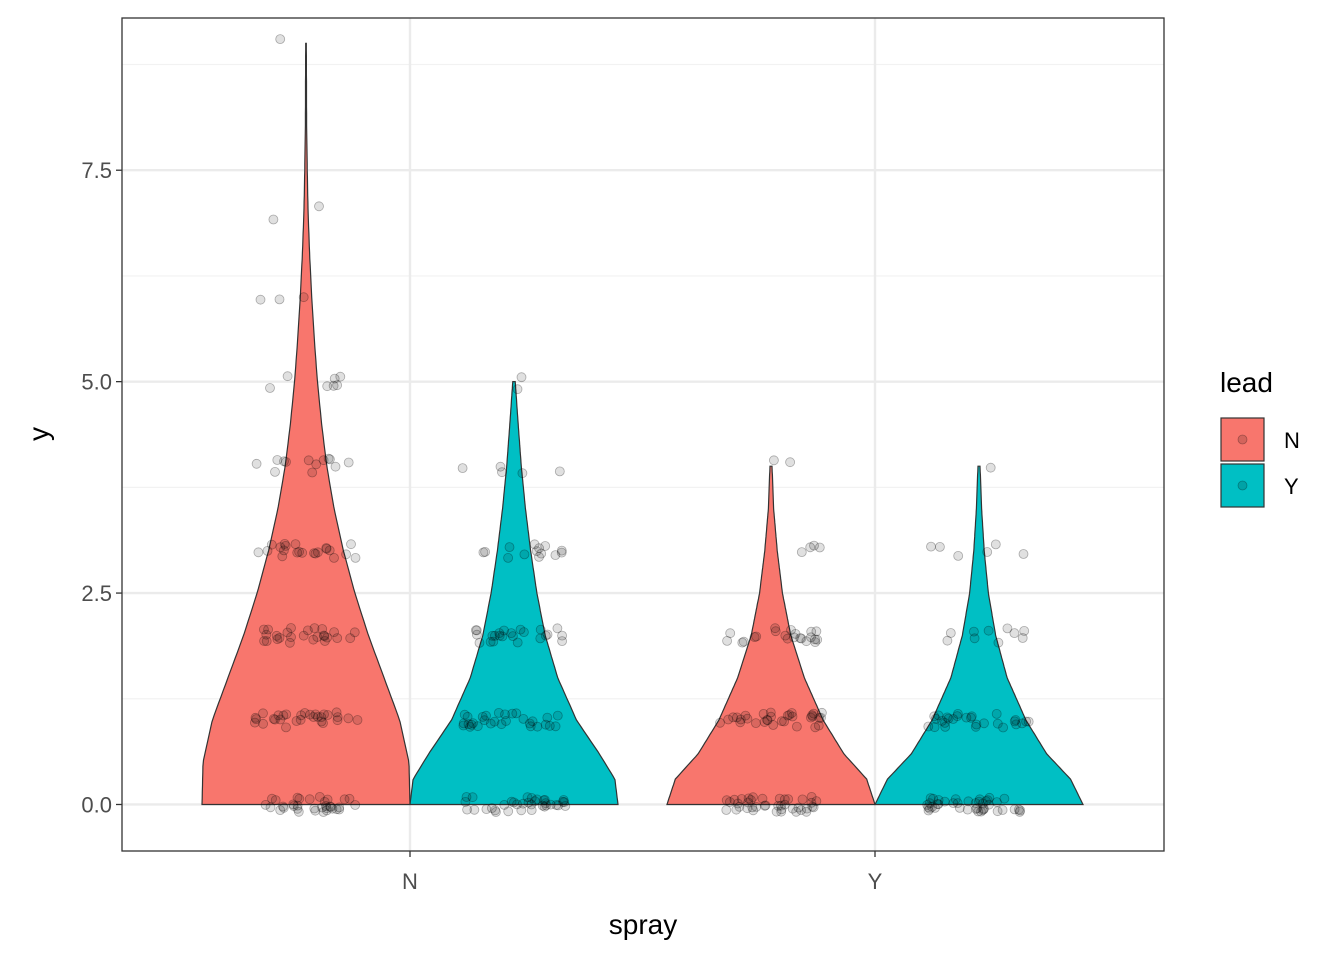  Describe the element at coordinates (875, 881) in the screenshot. I see `x-tick-label: Y` at that location.